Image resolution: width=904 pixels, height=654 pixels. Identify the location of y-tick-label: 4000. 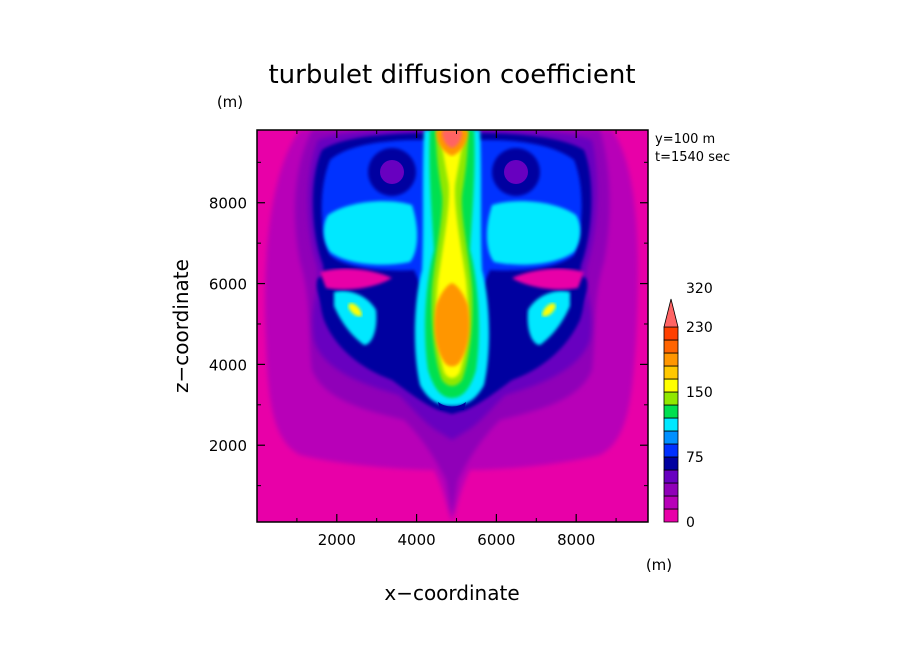
(228, 365).